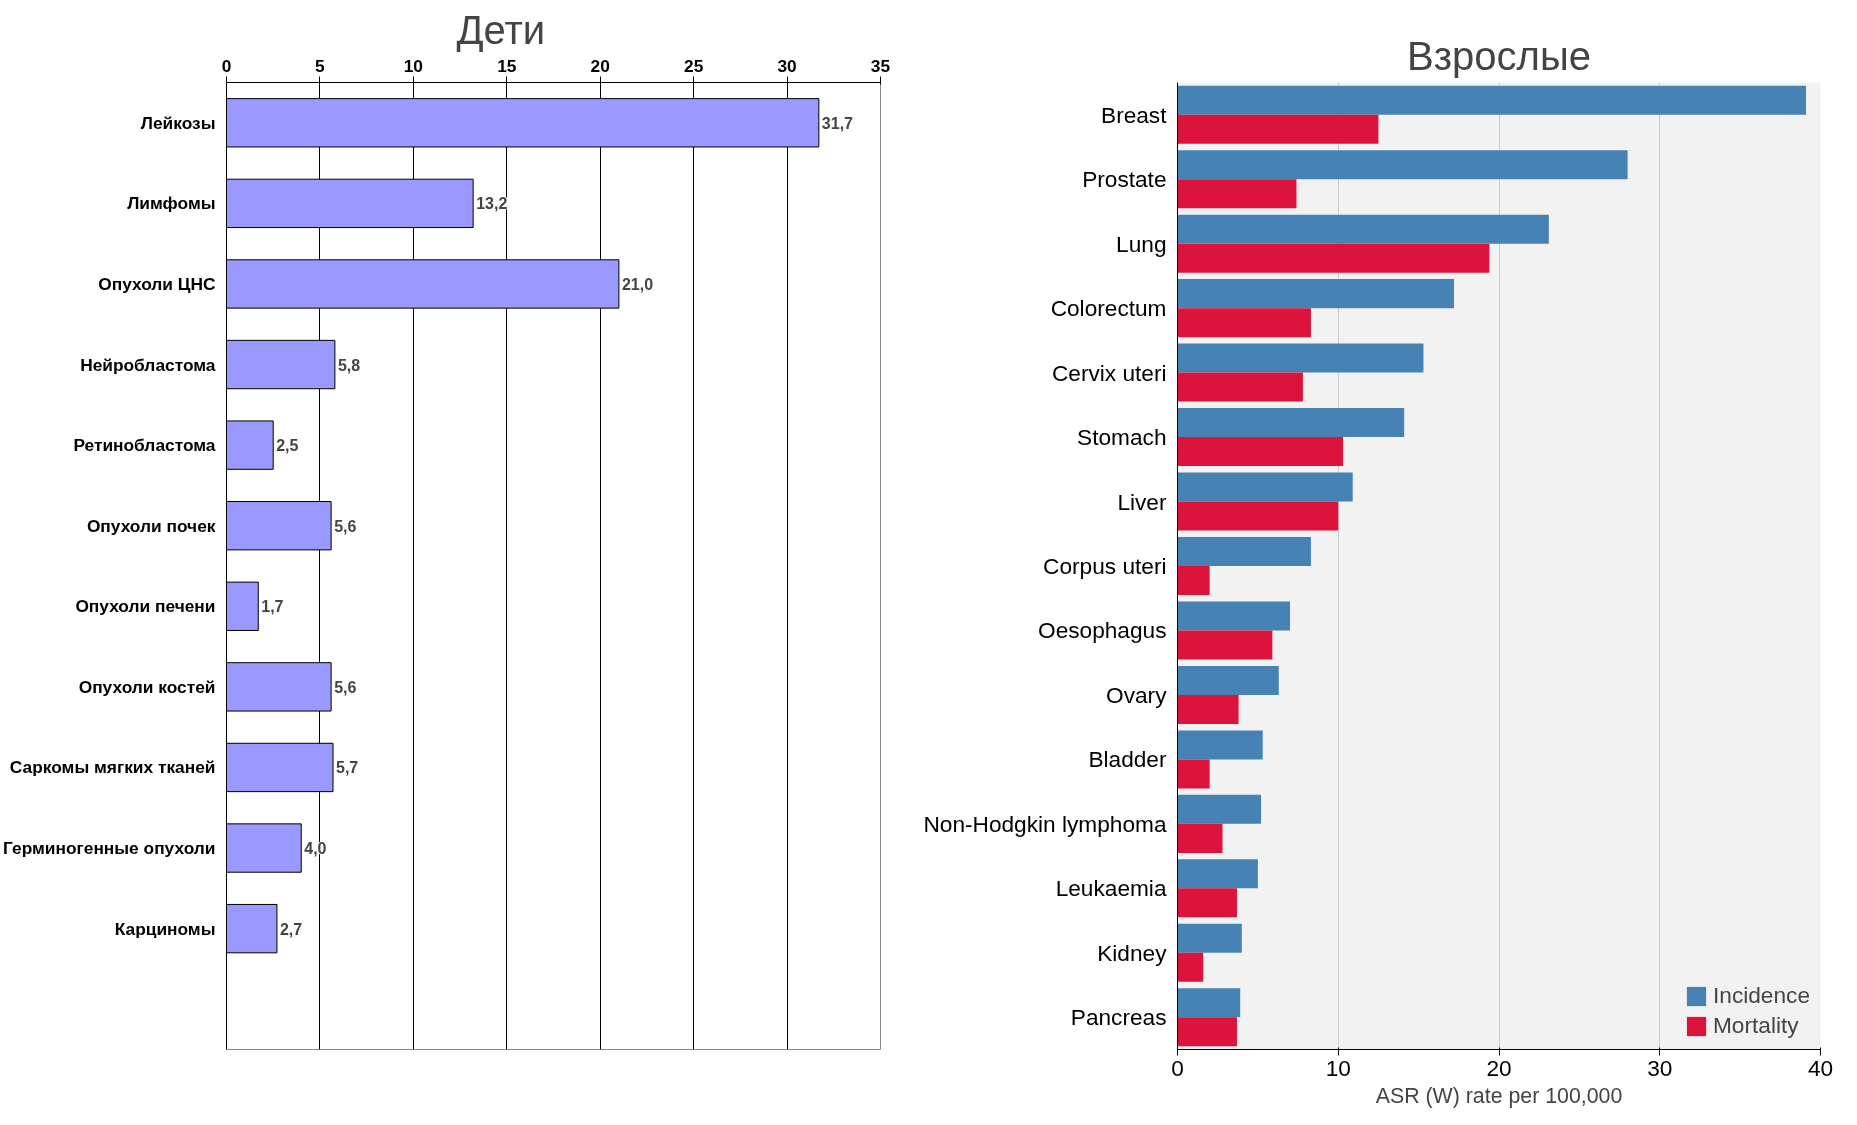  I want to click on y-tick-label: Kidney, so click(1132, 952).